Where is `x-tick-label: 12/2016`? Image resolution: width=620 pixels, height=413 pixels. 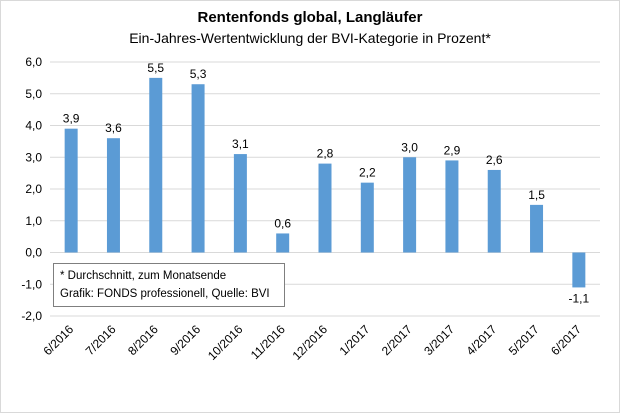 x-tick-label: 12/2016 is located at coordinates (310, 342).